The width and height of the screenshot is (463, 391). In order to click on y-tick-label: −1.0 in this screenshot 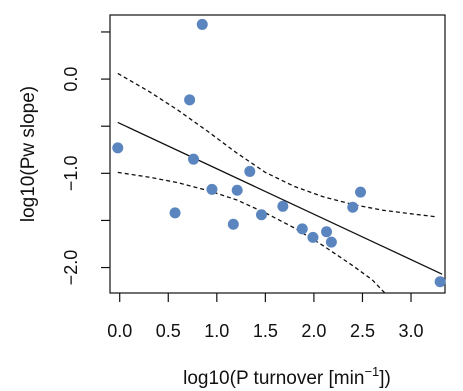, I will do `click(71, 174)`.